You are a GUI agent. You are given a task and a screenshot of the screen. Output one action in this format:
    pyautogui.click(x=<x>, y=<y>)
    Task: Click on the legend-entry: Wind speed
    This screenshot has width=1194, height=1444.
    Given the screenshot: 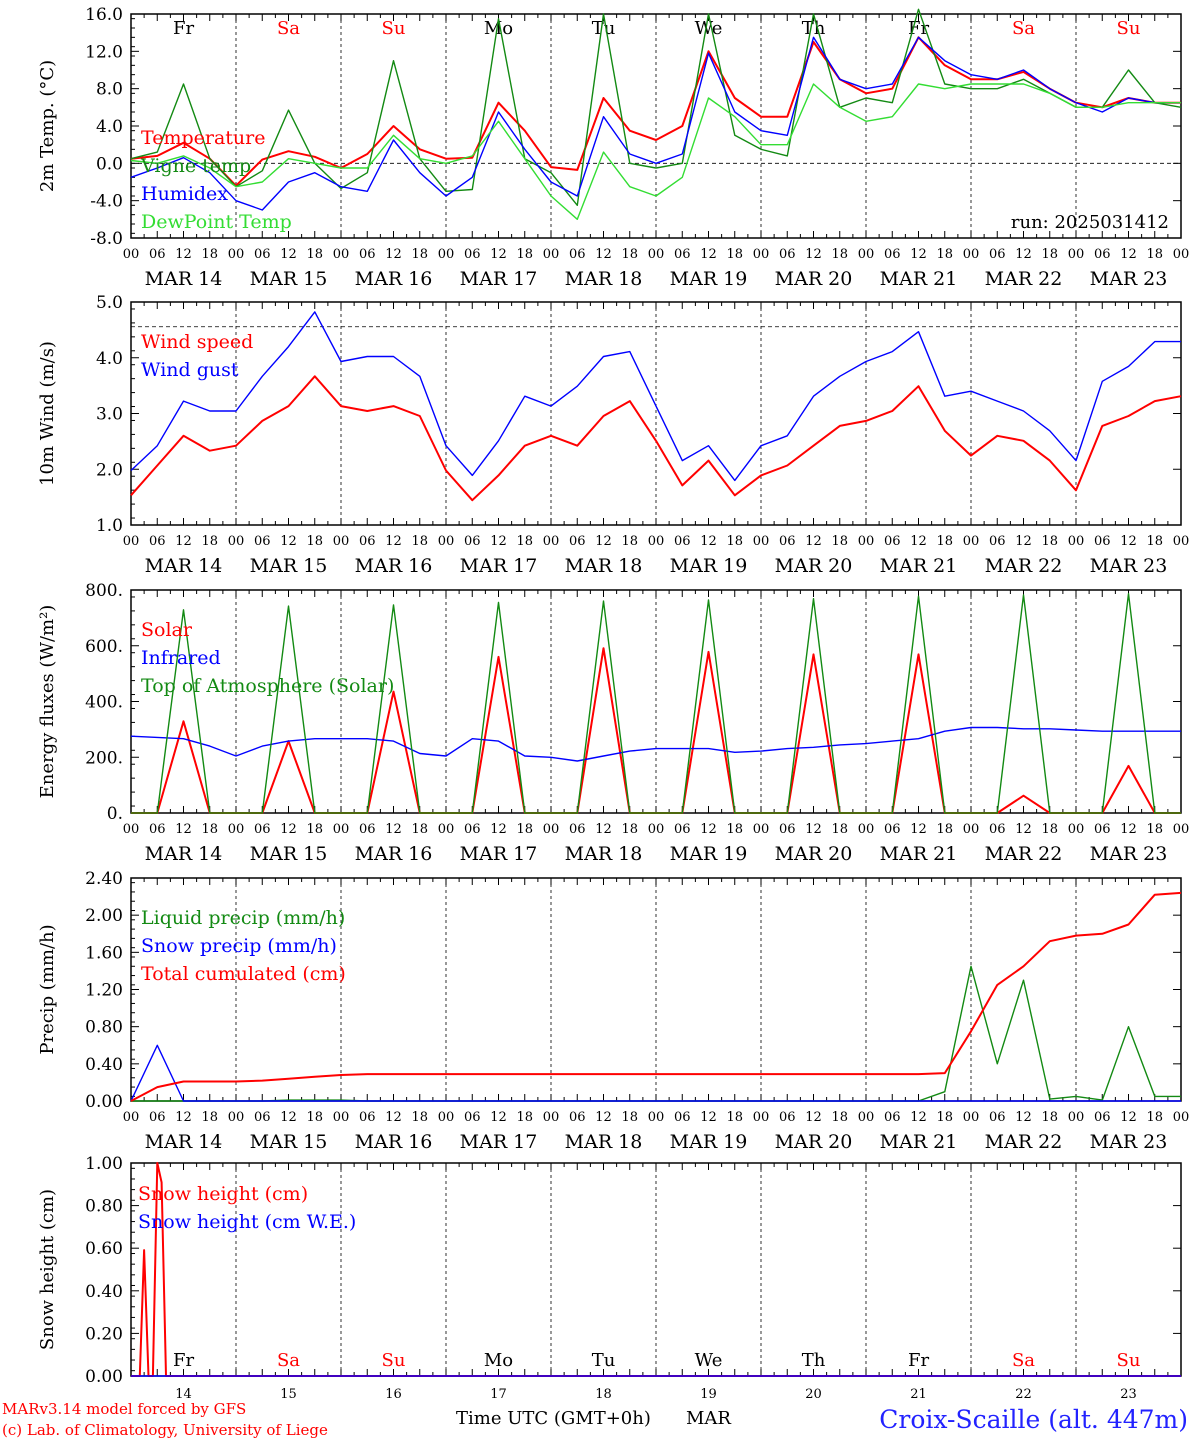 What is the action you would take?
    pyautogui.click(x=197, y=342)
    